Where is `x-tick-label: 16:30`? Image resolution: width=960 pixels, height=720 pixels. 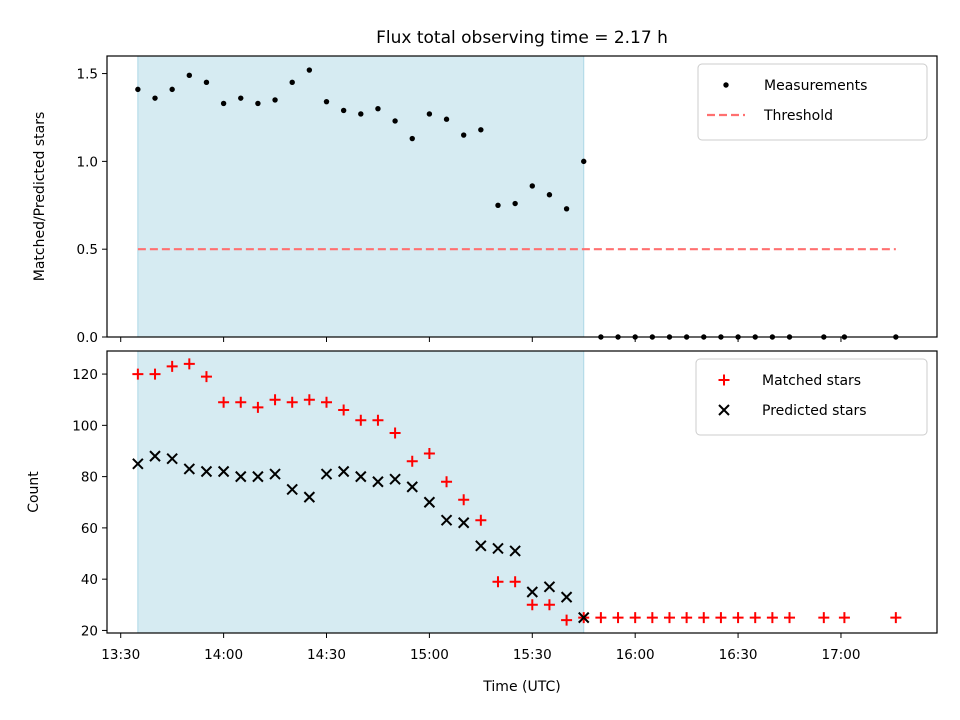 x-tick-label: 16:30 is located at coordinates (738, 655).